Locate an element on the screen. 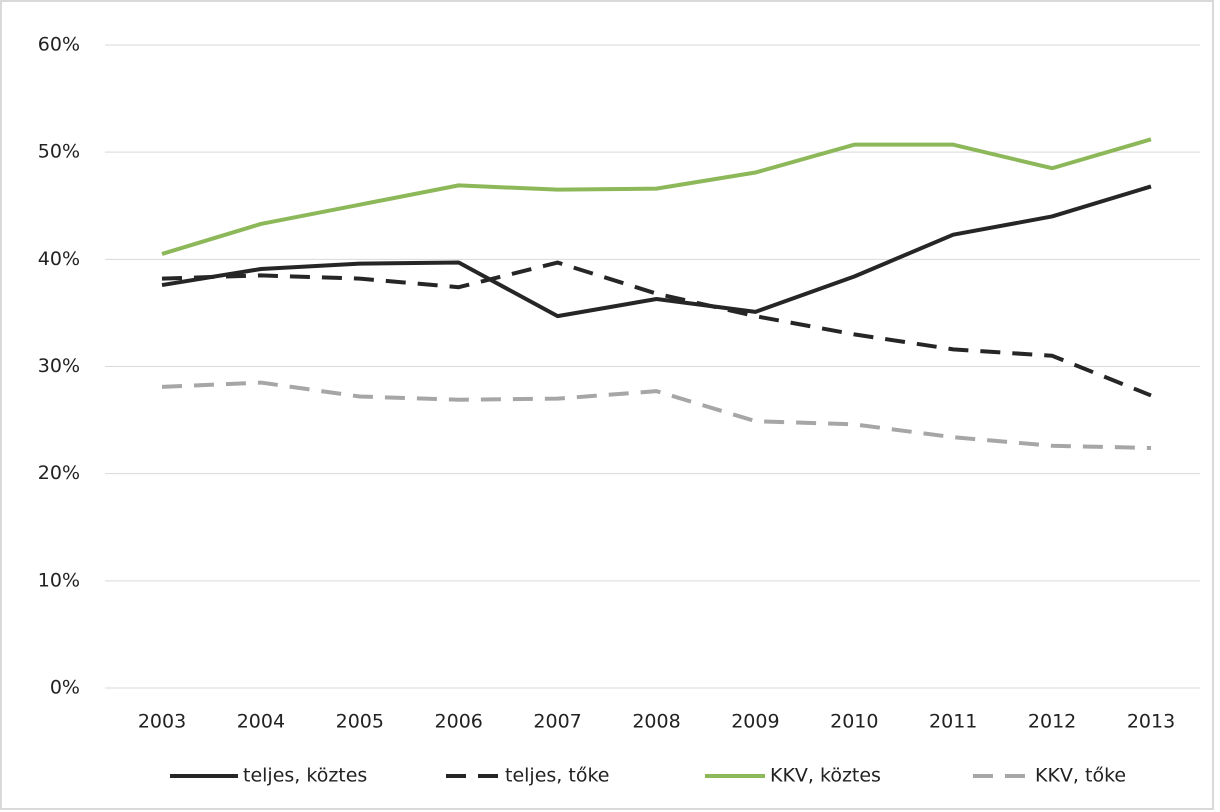 This screenshot has width=1220, height=812. y-tick-label: 40% is located at coordinates (59, 259).